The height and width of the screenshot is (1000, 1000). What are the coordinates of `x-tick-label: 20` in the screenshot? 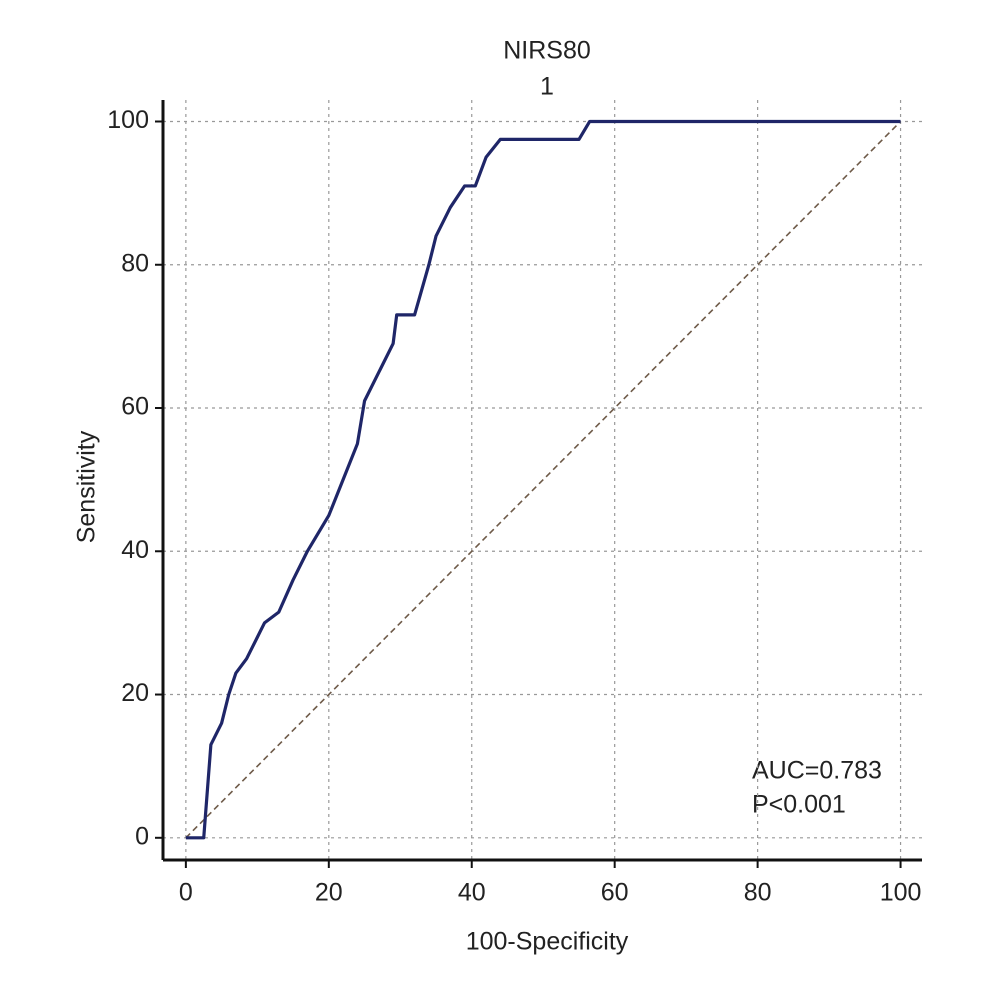 It's located at (329, 893).